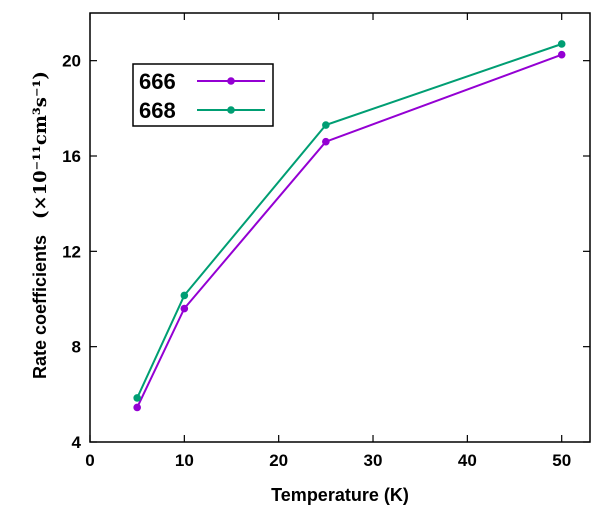 This screenshot has width=593, height=507. I want to click on x-tick-label: 20, so click(278, 460).